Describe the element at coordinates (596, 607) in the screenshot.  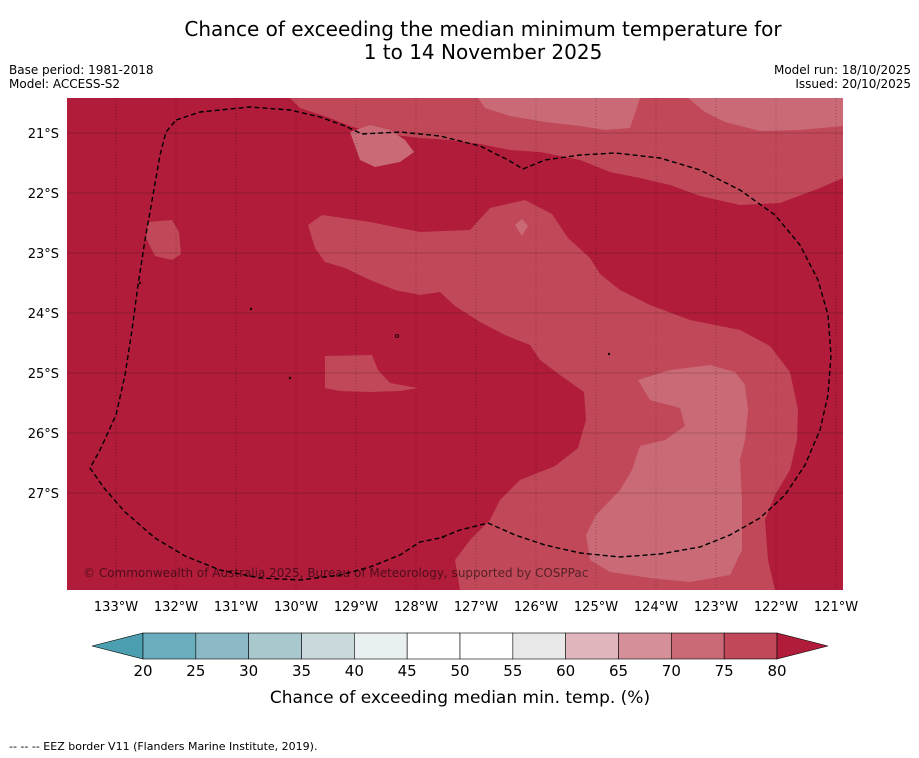
I see `lon-label: 125°W` at that location.